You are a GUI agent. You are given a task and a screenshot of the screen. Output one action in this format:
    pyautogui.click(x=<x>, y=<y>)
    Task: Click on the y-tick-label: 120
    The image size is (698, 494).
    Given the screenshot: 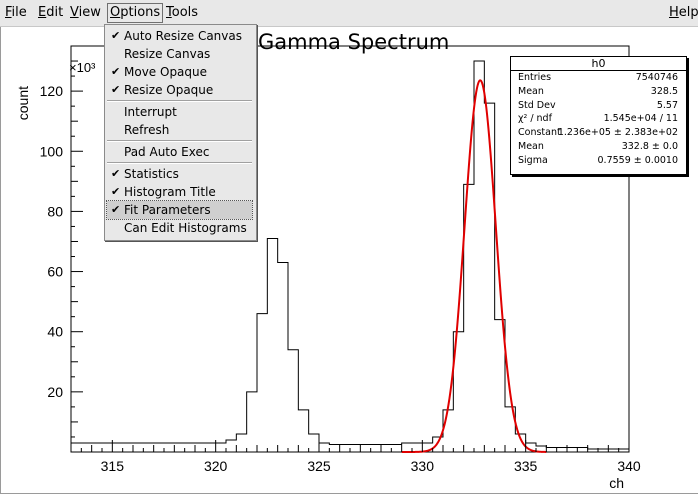 What is the action you would take?
    pyautogui.click(x=52, y=91)
    